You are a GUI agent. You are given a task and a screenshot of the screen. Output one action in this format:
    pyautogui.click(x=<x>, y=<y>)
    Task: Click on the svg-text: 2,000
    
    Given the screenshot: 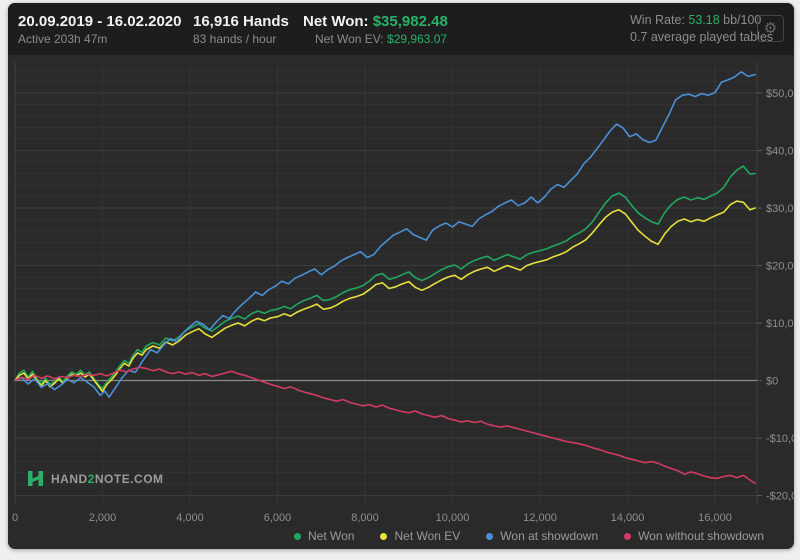 What is the action you would take?
    pyautogui.click(x=103, y=518)
    